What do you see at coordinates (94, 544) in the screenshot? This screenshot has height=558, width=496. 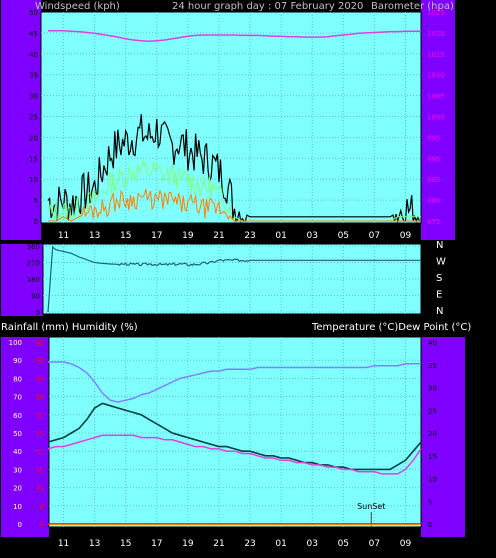 I see `lower-hour-label: 13` at bounding box center [94, 544].